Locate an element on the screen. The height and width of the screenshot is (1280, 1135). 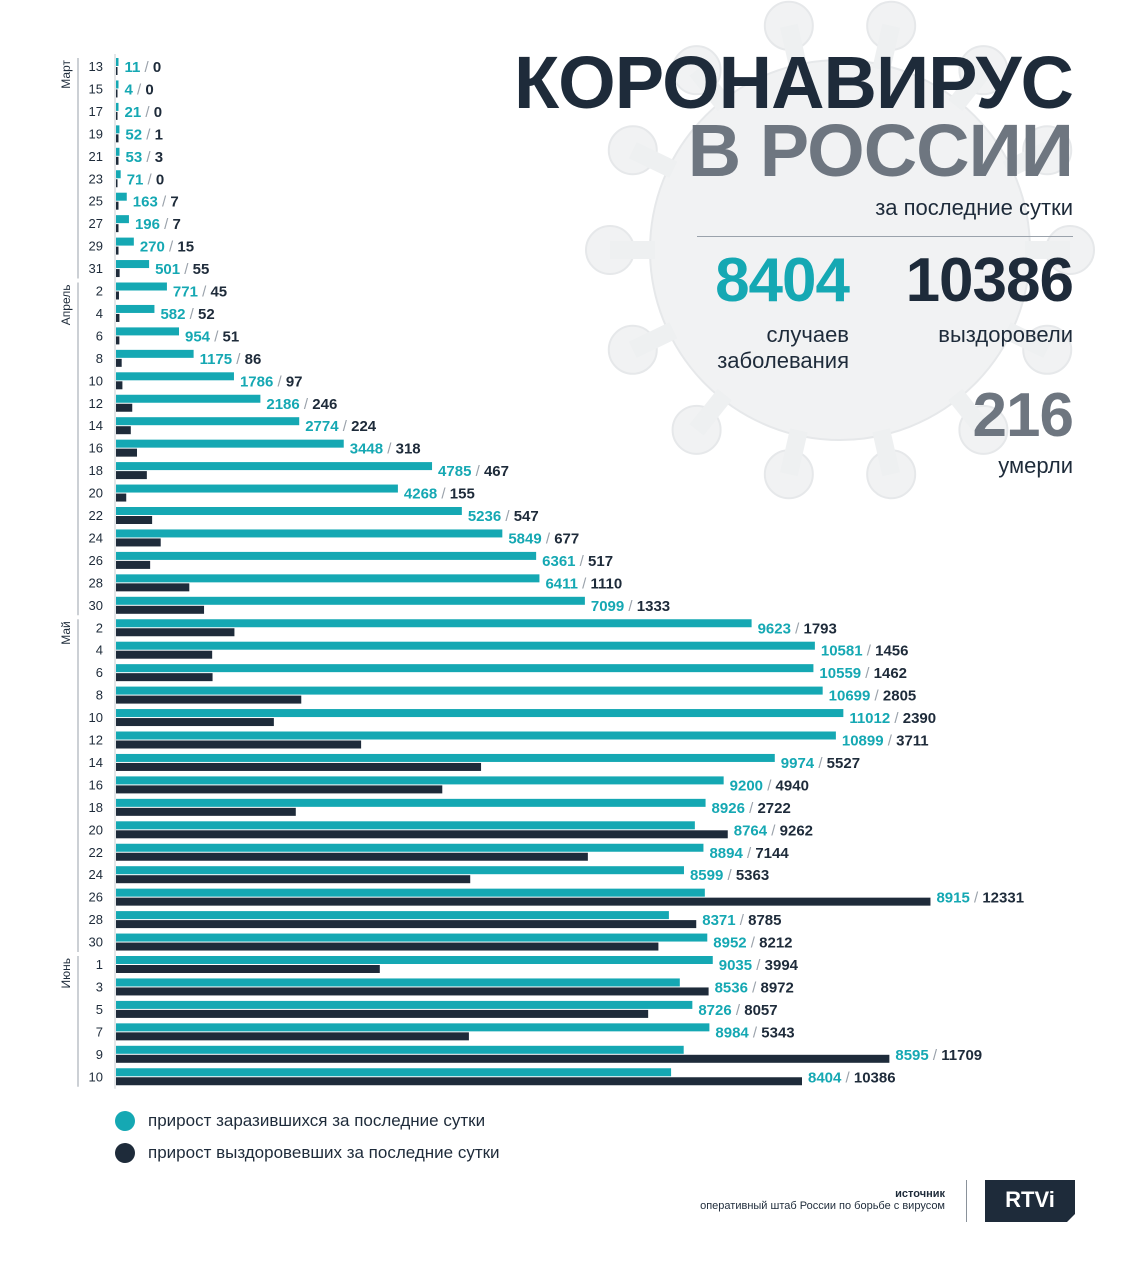
data-label-cases: 1175 is located at coordinates (216, 359).